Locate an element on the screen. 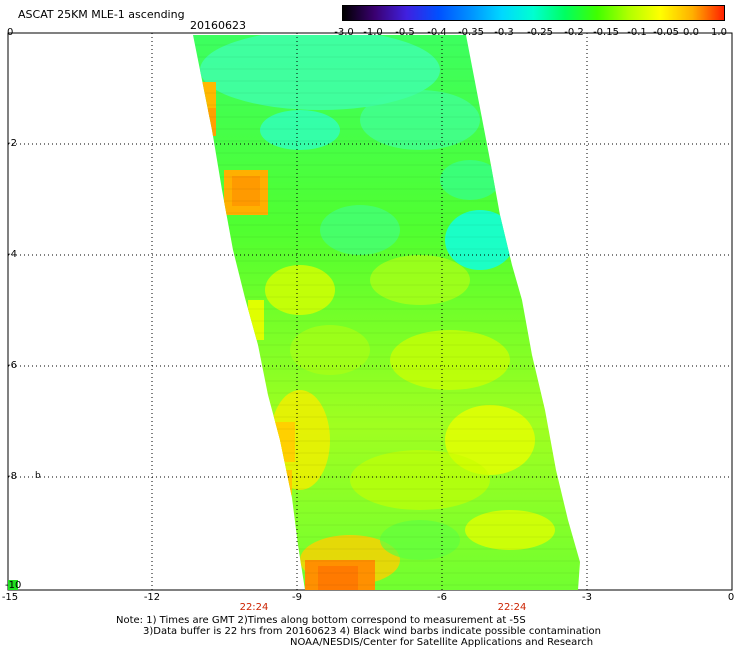 This screenshot has height=650, width=740. x-tick-label: -15 is located at coordinates (10, 597).